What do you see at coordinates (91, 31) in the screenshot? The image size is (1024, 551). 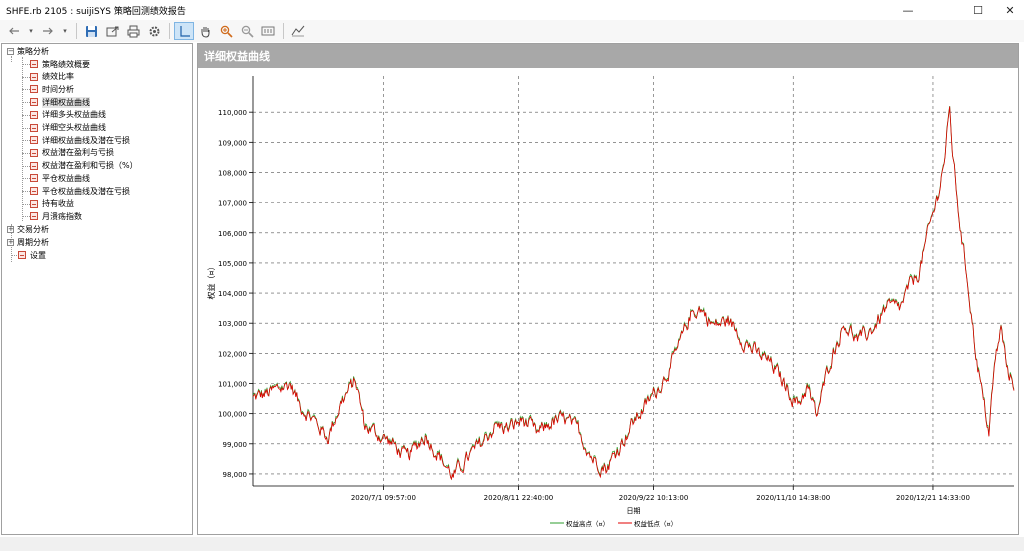 I see `save-icon` at bounding box center [91, 31].